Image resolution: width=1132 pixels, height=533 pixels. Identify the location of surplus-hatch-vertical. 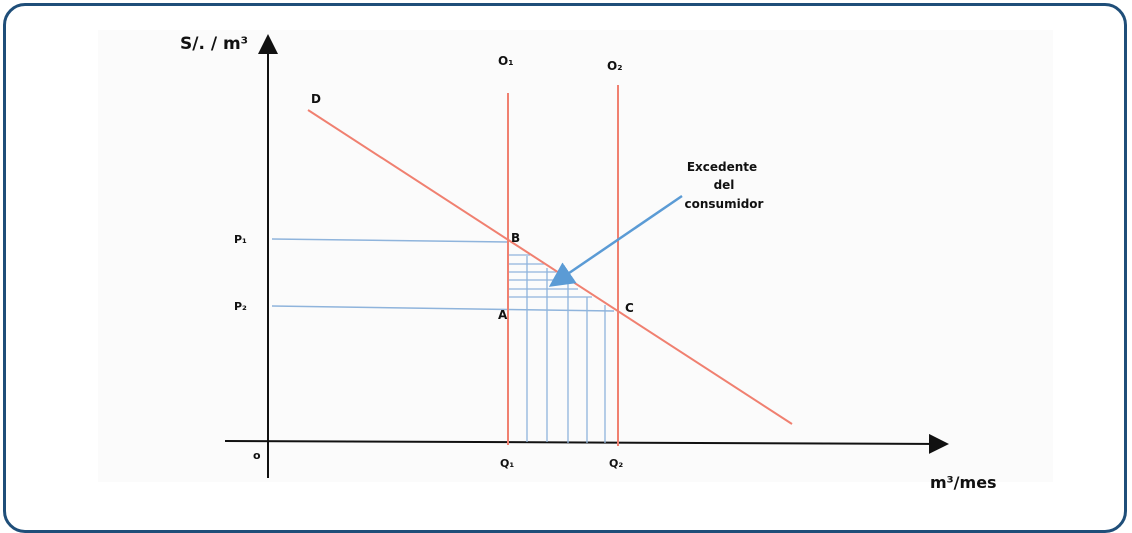
(566, 349).